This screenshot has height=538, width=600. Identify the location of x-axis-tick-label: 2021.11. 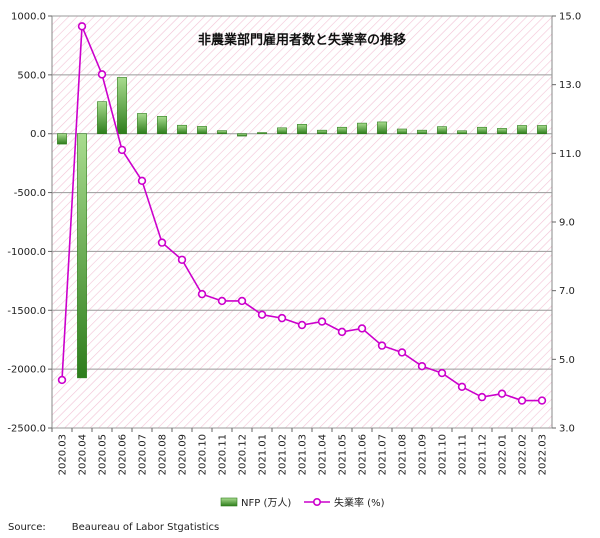
(463, 454).